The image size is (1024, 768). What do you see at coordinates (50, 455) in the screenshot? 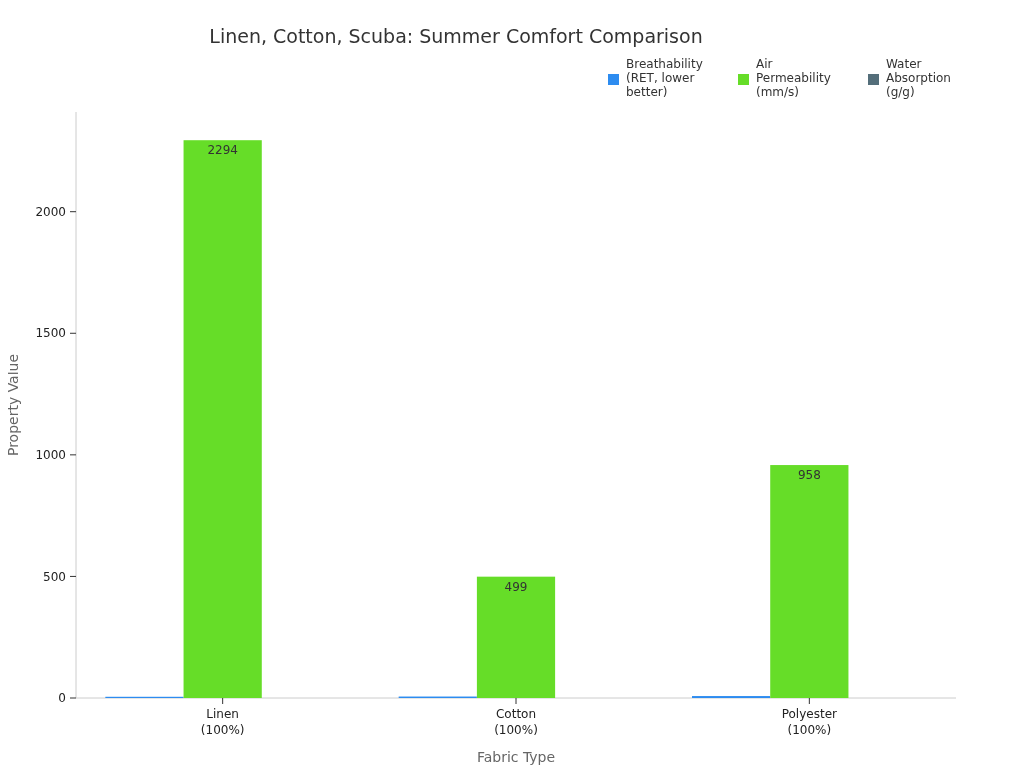
I see `y-tick-label: 1000` at bounding box center [50, 455].